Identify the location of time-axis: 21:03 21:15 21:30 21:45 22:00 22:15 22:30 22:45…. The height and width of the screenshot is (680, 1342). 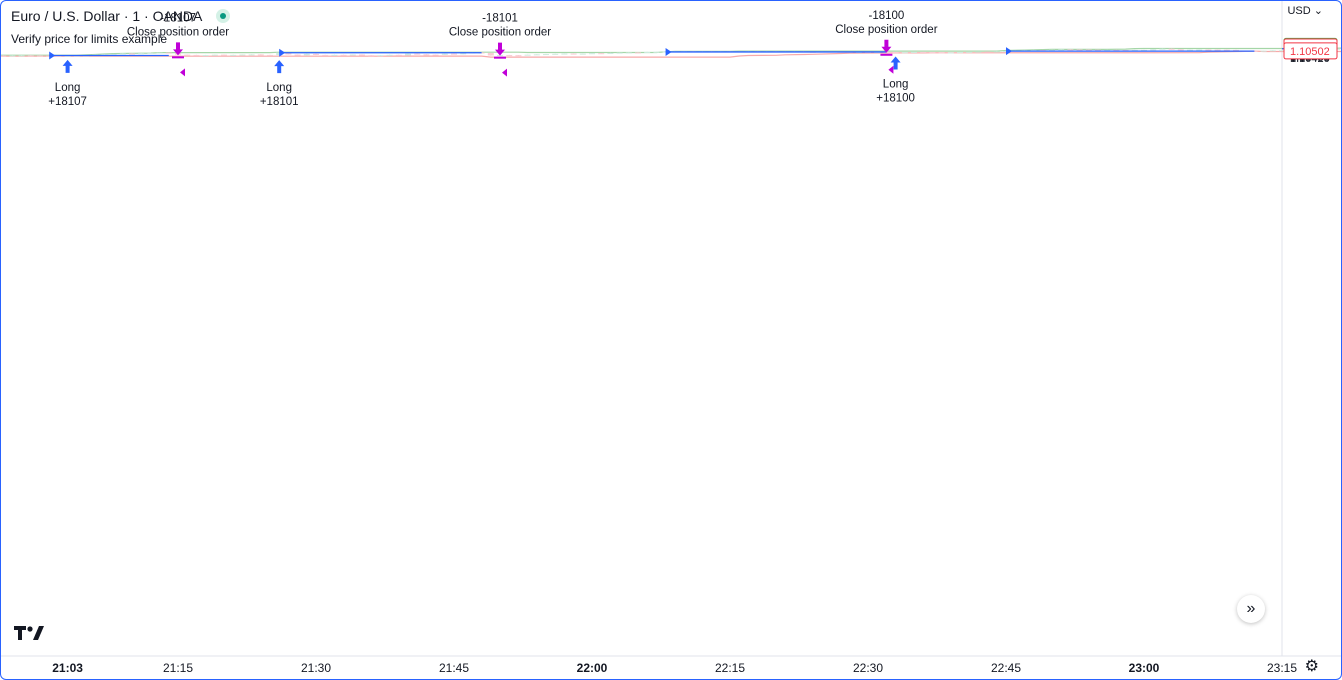
(696, 668).